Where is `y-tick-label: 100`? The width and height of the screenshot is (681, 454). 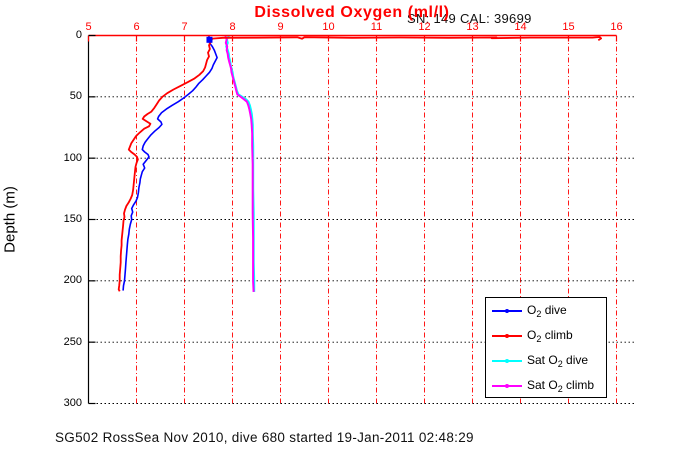
y-tick-label: 100 is located at coordinates (72, 157).